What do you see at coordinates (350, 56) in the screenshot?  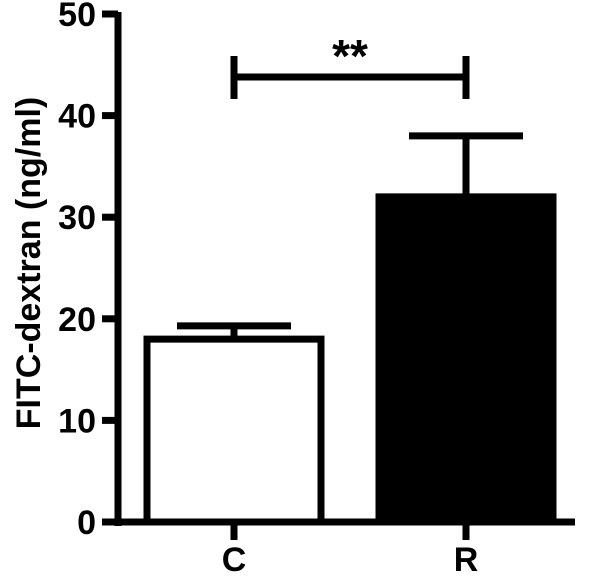 I see `significance-label: **` at bounding box center [350, 56].